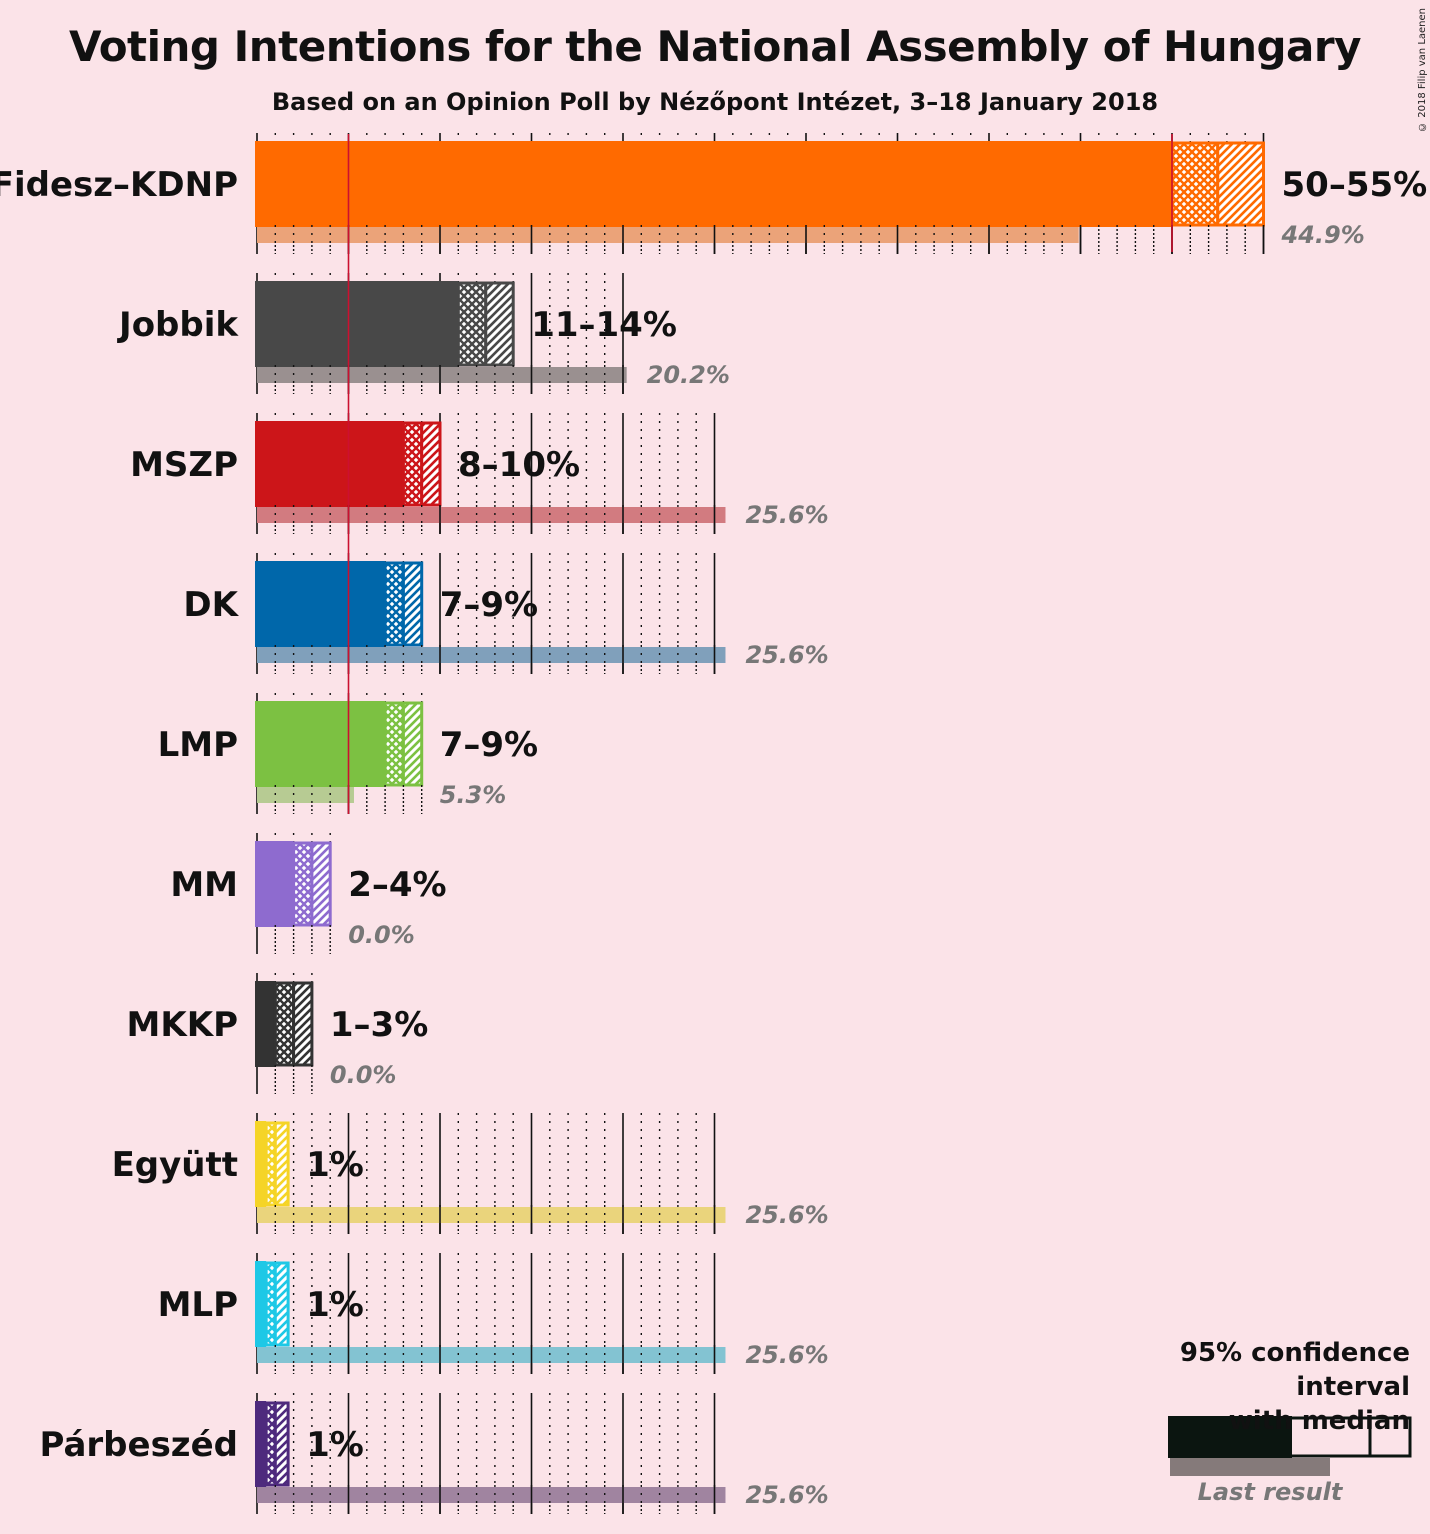 The image size is (1430, 1534). Describe the element at coordinates (1250, 1467) in the screenshot. I see `legend-last-result-bar` at that location.